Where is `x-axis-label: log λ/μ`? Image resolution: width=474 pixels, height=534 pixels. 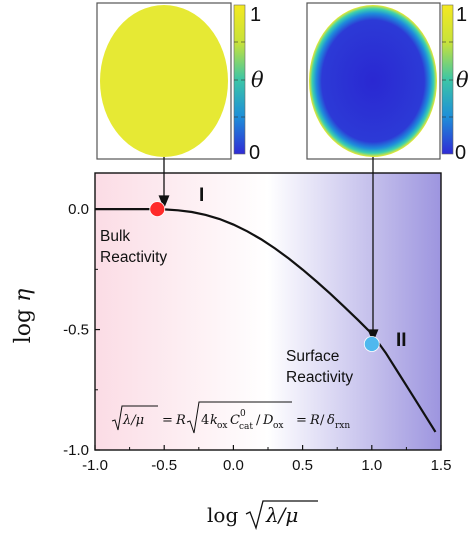
x-axis-label: log λ/μ is located at coordinates (262, 515).